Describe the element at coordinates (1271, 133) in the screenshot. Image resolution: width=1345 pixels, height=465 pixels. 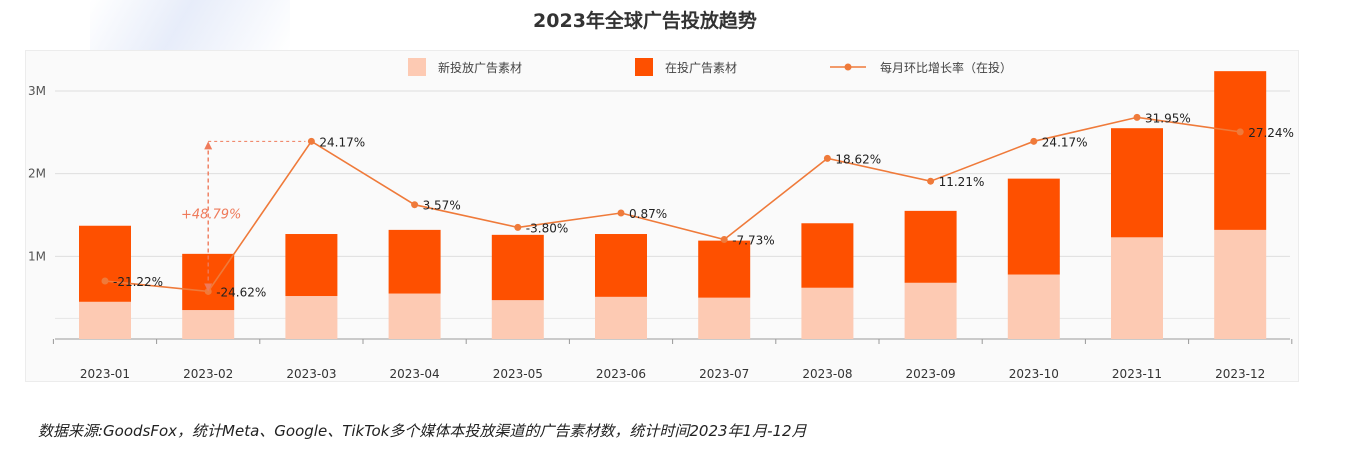
I see `growth-label: 27.24%` at that location.